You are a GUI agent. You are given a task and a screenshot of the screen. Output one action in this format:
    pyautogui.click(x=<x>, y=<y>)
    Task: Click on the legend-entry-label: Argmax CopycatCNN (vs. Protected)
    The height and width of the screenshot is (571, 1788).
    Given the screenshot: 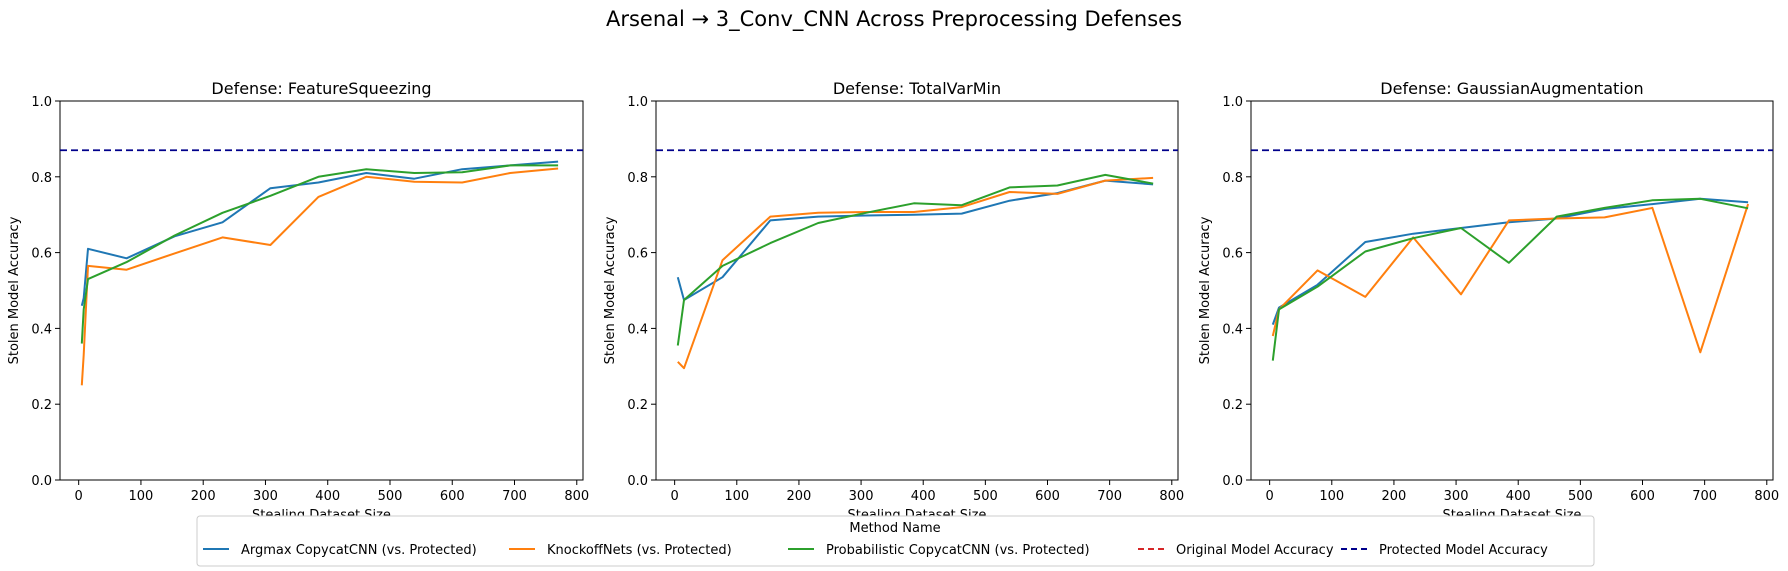 What is the action you would take?
    pyautogui.click(x=359, y=550)
    